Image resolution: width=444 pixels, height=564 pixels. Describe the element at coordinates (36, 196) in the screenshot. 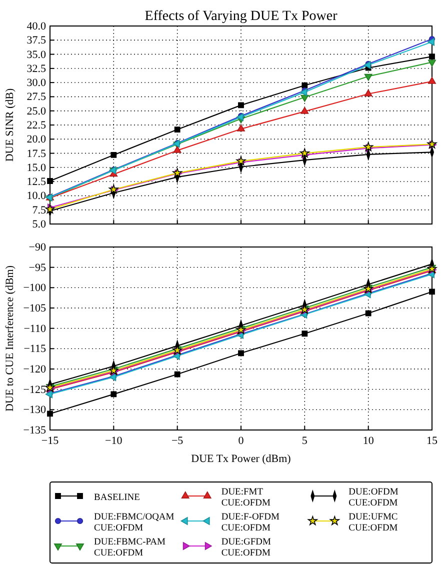

I see `y-tick-label: 10.0` at that location.